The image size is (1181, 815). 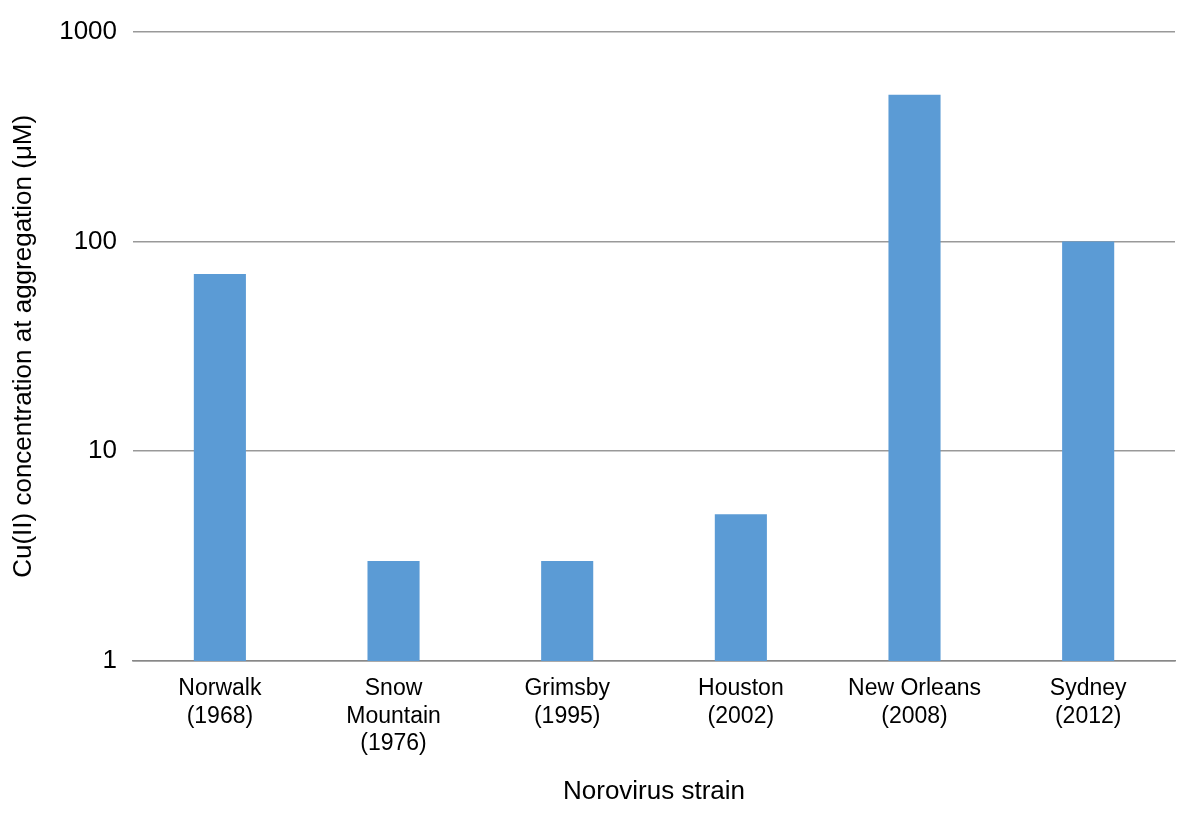 What do you see at coordinates (914, 701) in the screenshot?
I see `x-tick-label: New Orleans (2008)` at bounding box center [914, 701].